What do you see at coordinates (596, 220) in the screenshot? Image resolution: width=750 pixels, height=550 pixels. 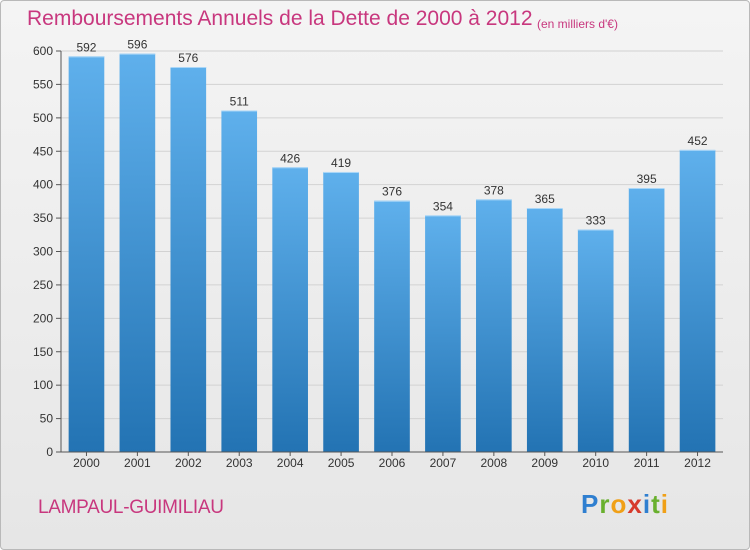 I see `value-label-2010: 333` at bounding box center [596, 220].